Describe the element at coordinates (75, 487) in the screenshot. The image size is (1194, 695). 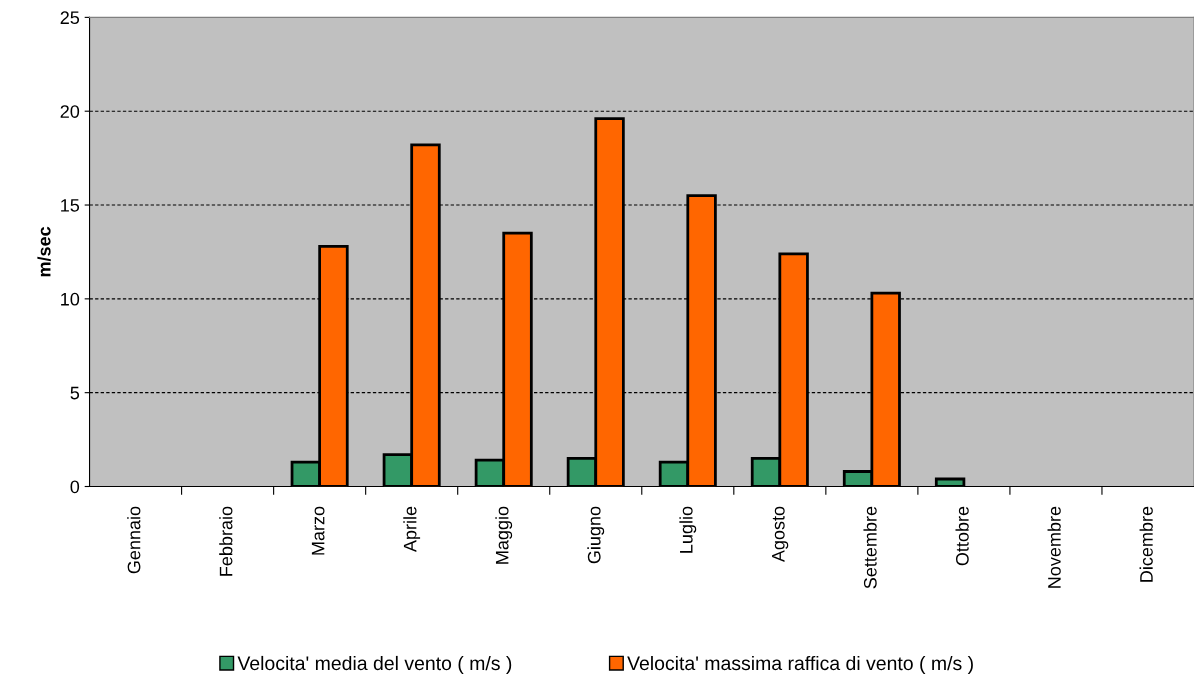
I see `y-tick-label: 0` at that location.